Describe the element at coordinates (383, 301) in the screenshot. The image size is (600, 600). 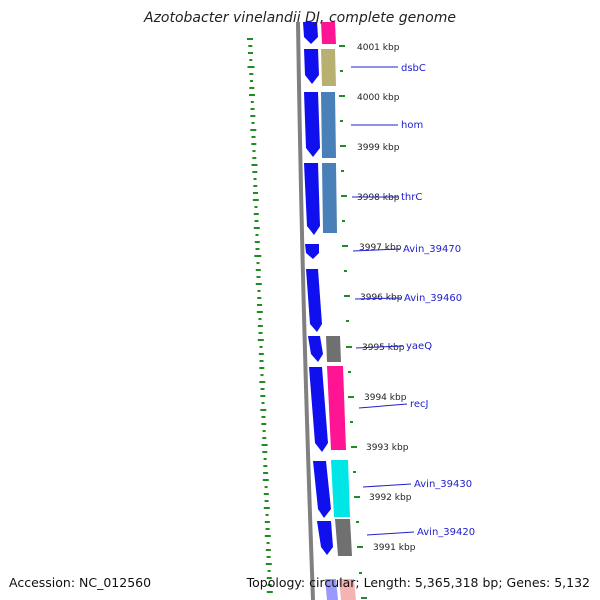
I see `gene-label-leaders` at that location.